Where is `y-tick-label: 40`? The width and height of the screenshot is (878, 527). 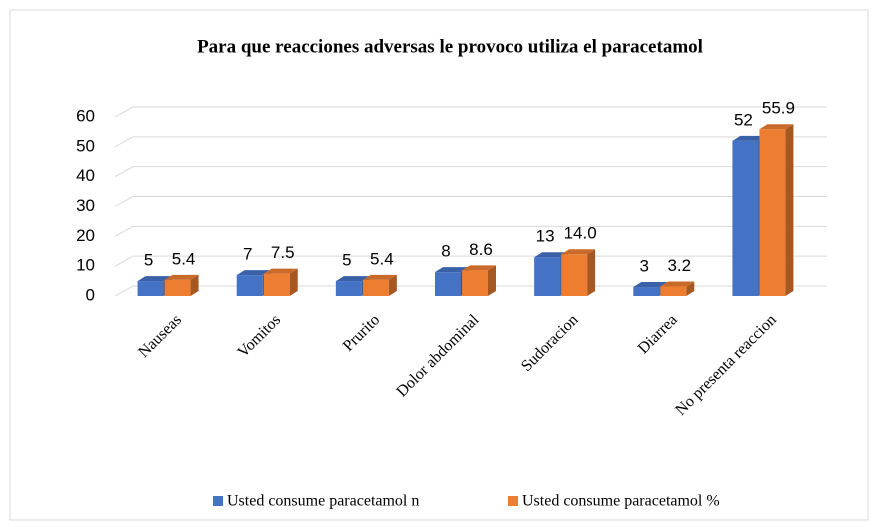
y-tick-label: 40 is located at coordinates (85, 175).